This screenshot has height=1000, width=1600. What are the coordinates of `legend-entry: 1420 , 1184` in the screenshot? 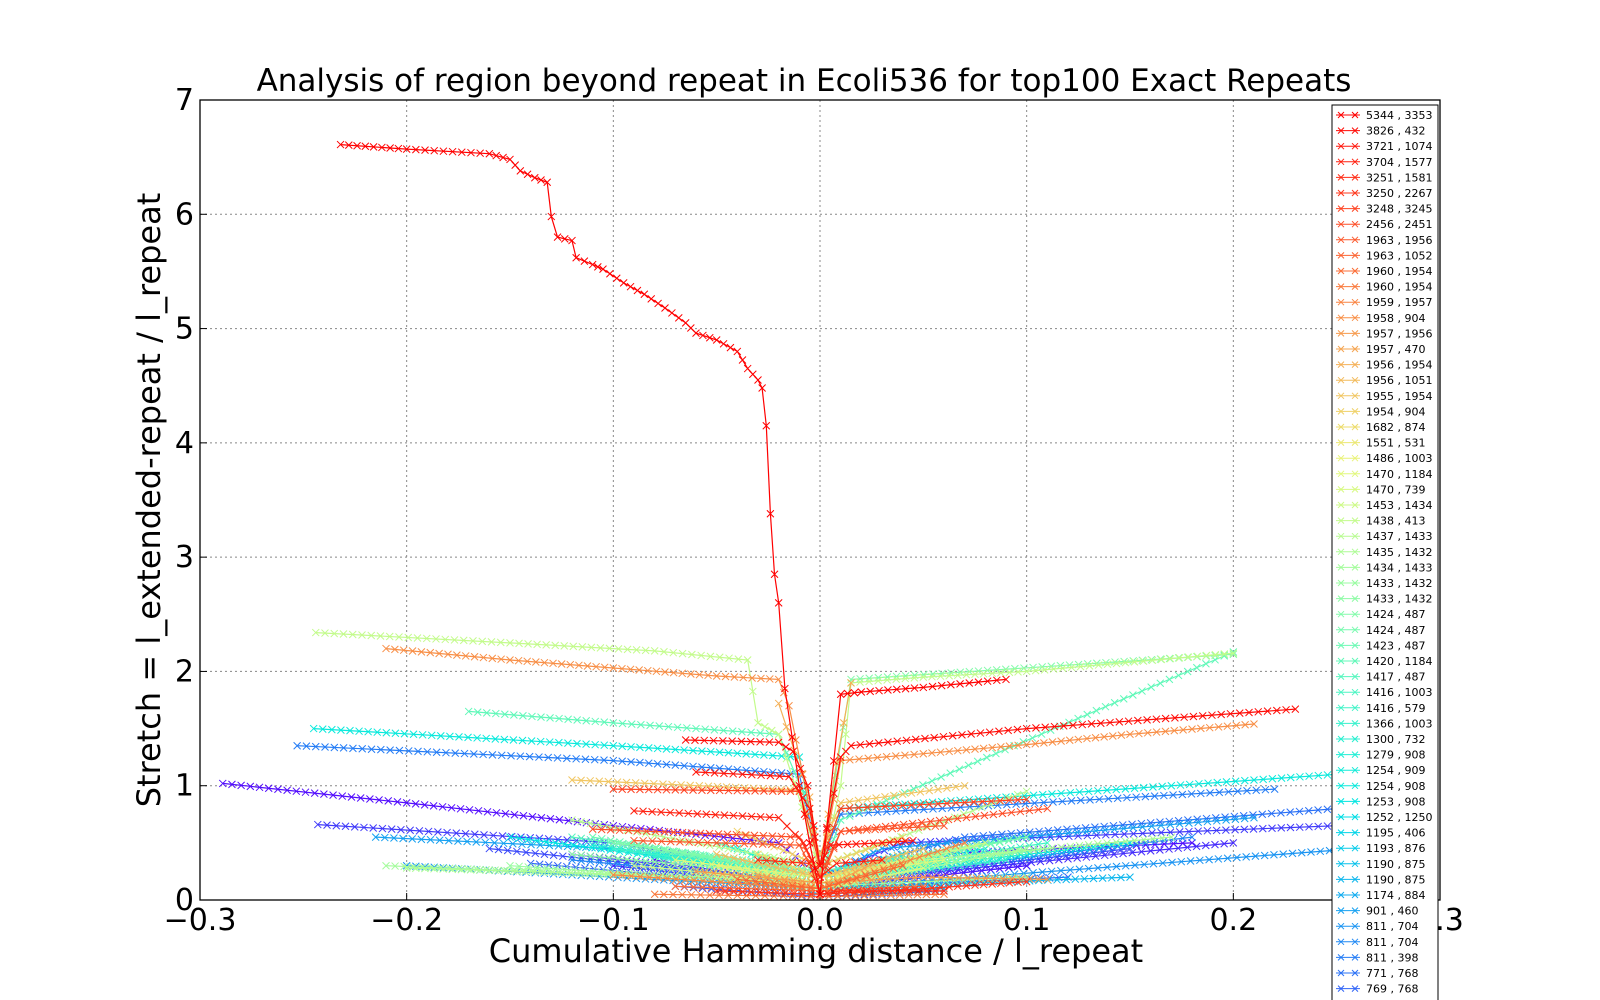 It's located at (1384, 661).